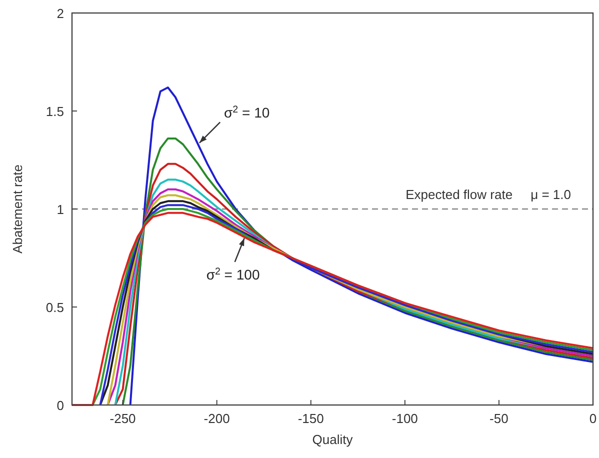  What do you see at coordinates (405, 418) in the screenshot?
I see `x-tick-label: -100` at bounding box center [405, 418].